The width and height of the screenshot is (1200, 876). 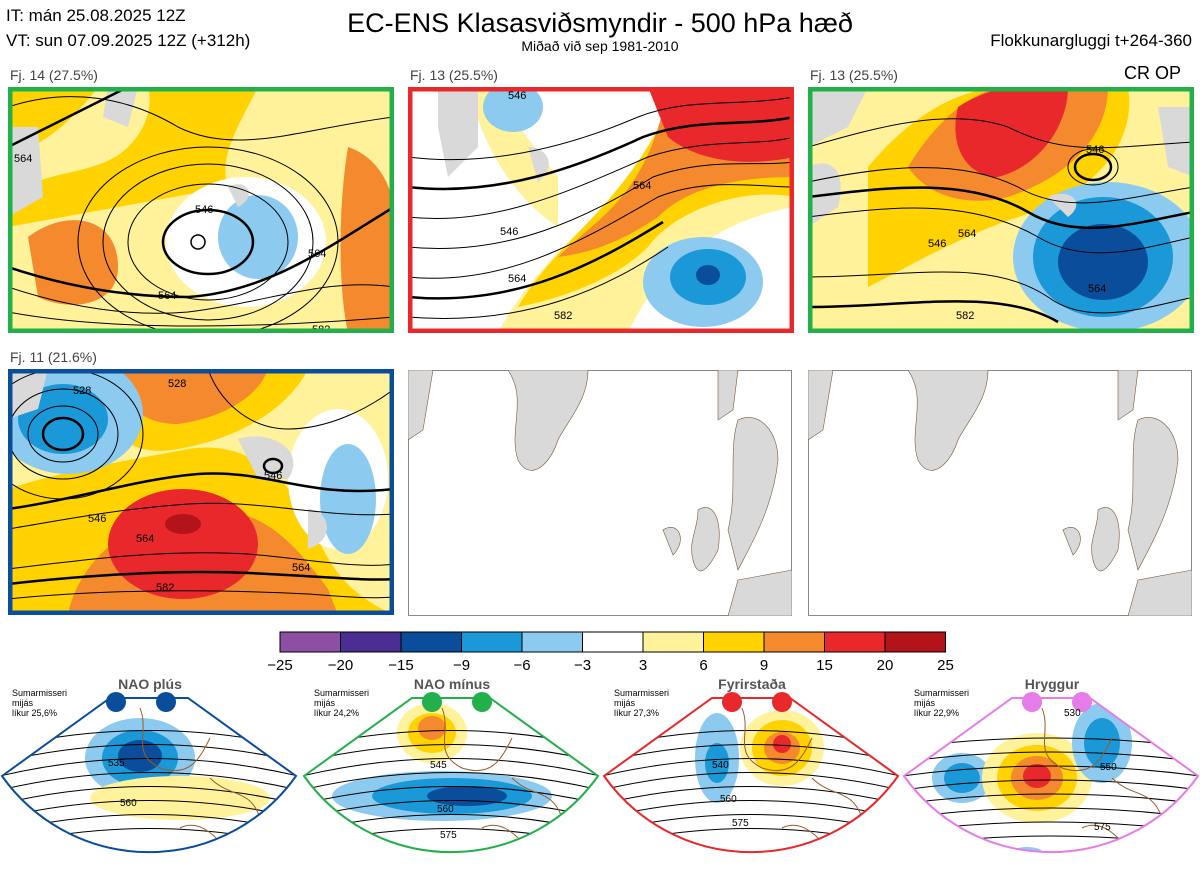 I want to click on regime-title: Hryggur, so click(x=1052, y=684).